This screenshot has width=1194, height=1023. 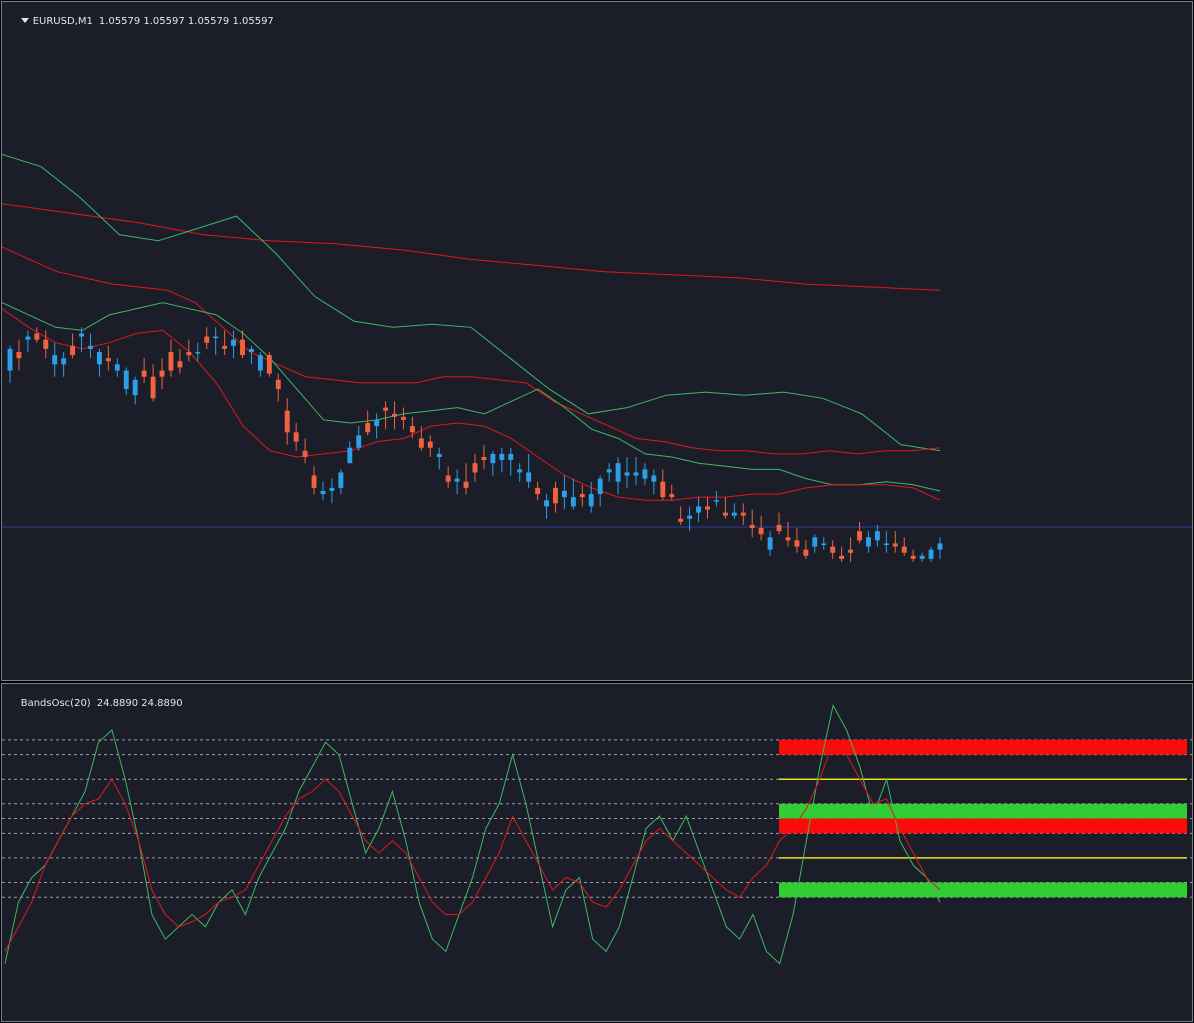 I want to click on band-upper-red, so click(x=471, y=247).